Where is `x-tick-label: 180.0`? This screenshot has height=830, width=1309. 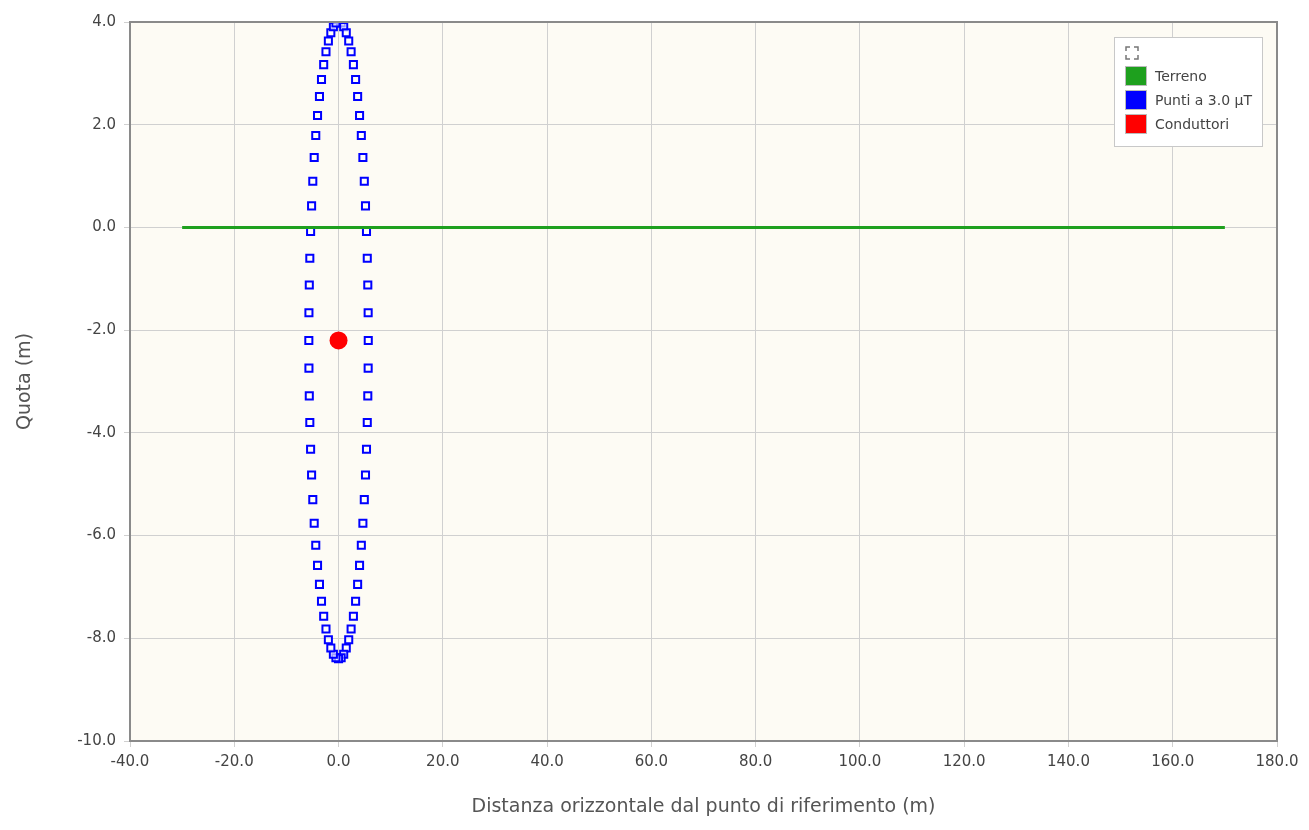
x-tick-label: 180.0 is located at coordinates (1277, 760).